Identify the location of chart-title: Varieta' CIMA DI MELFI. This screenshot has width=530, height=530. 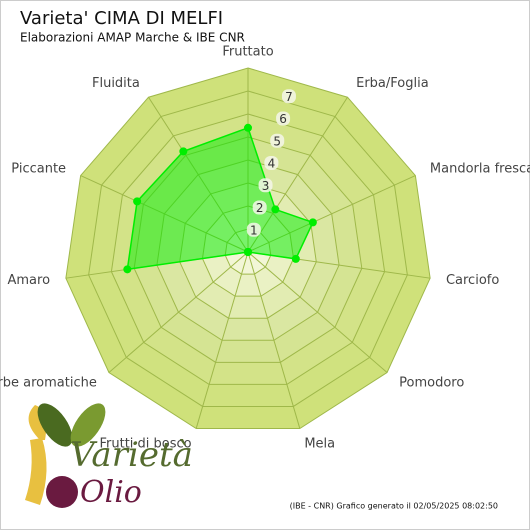
(121, 18).